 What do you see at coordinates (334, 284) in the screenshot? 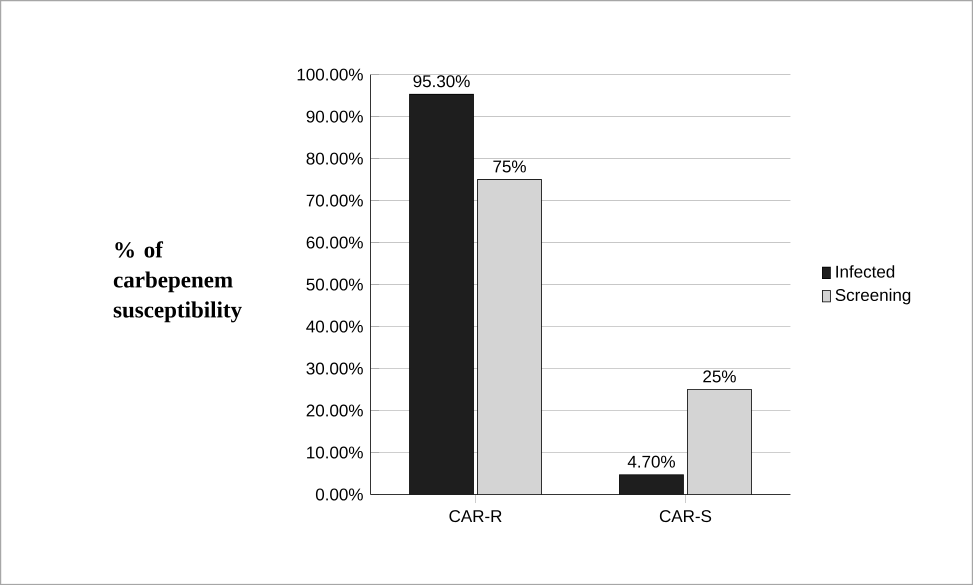
I see `y-tick-label: 50.00%` at bounding box center [334, 284].